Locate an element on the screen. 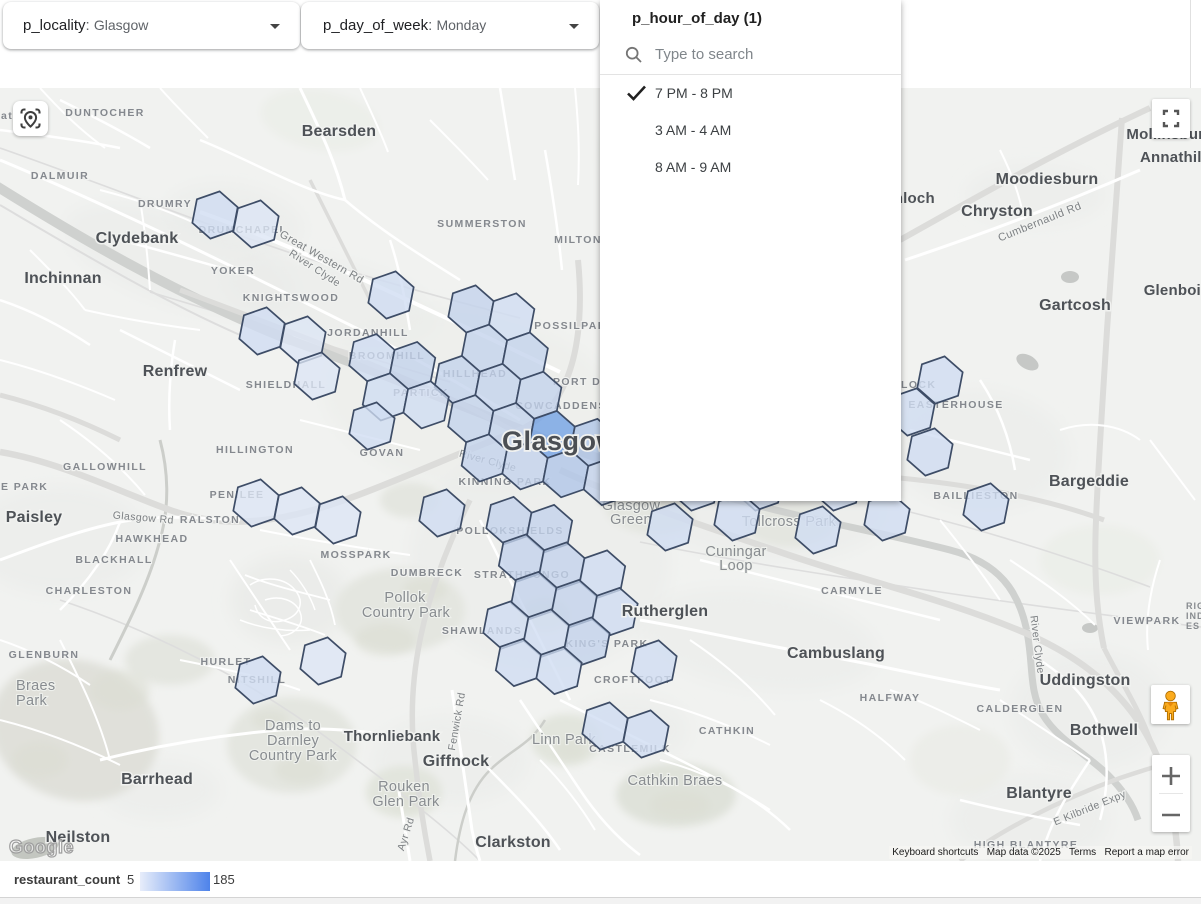 The image size is (1201, 904). svg-text: CATHKIN is located at coordinates (727, 731).